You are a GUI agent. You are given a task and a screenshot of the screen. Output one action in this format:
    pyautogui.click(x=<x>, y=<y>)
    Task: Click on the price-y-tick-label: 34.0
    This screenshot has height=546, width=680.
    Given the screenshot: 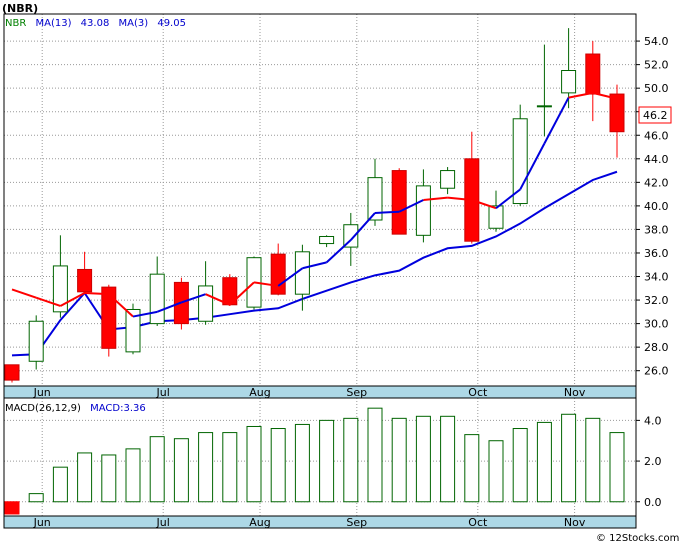 What is the action you would take?
    pyautogui.click(x=656, y=277)
    